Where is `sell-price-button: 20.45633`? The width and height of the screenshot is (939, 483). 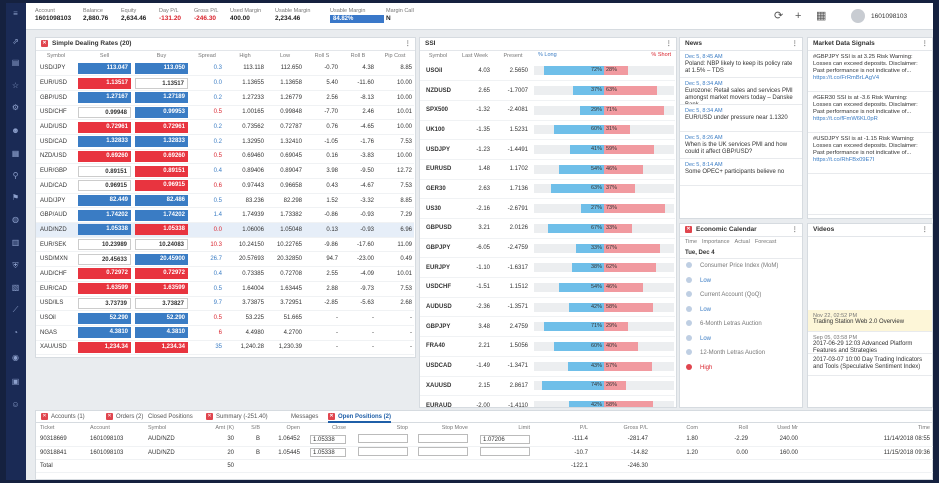
sell-price-button: 20.45633 is located at coordinates (104, 259).